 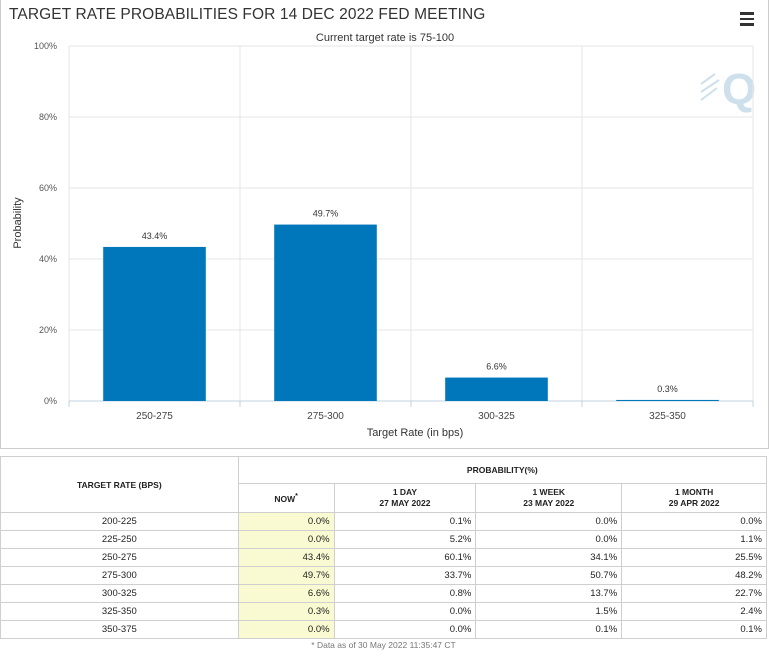 What do you see at coordinates (119, 539) in the screenshot?
I see `rate-cell: 225-250` at bounding box center [119, 539].